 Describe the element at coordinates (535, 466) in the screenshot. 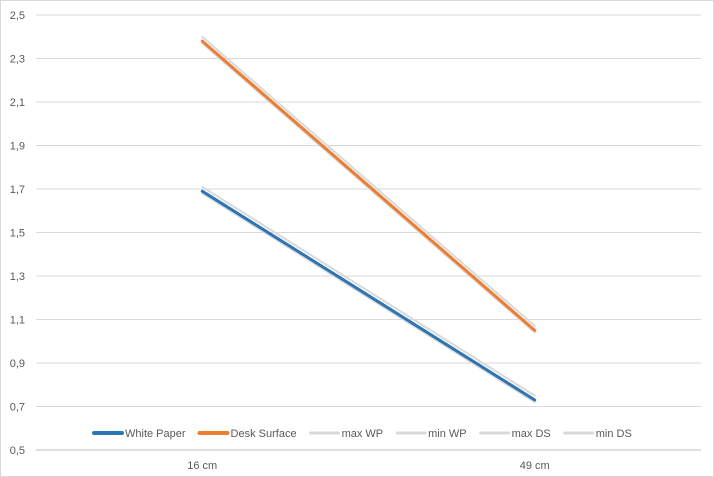

I see `x-tick-label: 49 cm` at that location.